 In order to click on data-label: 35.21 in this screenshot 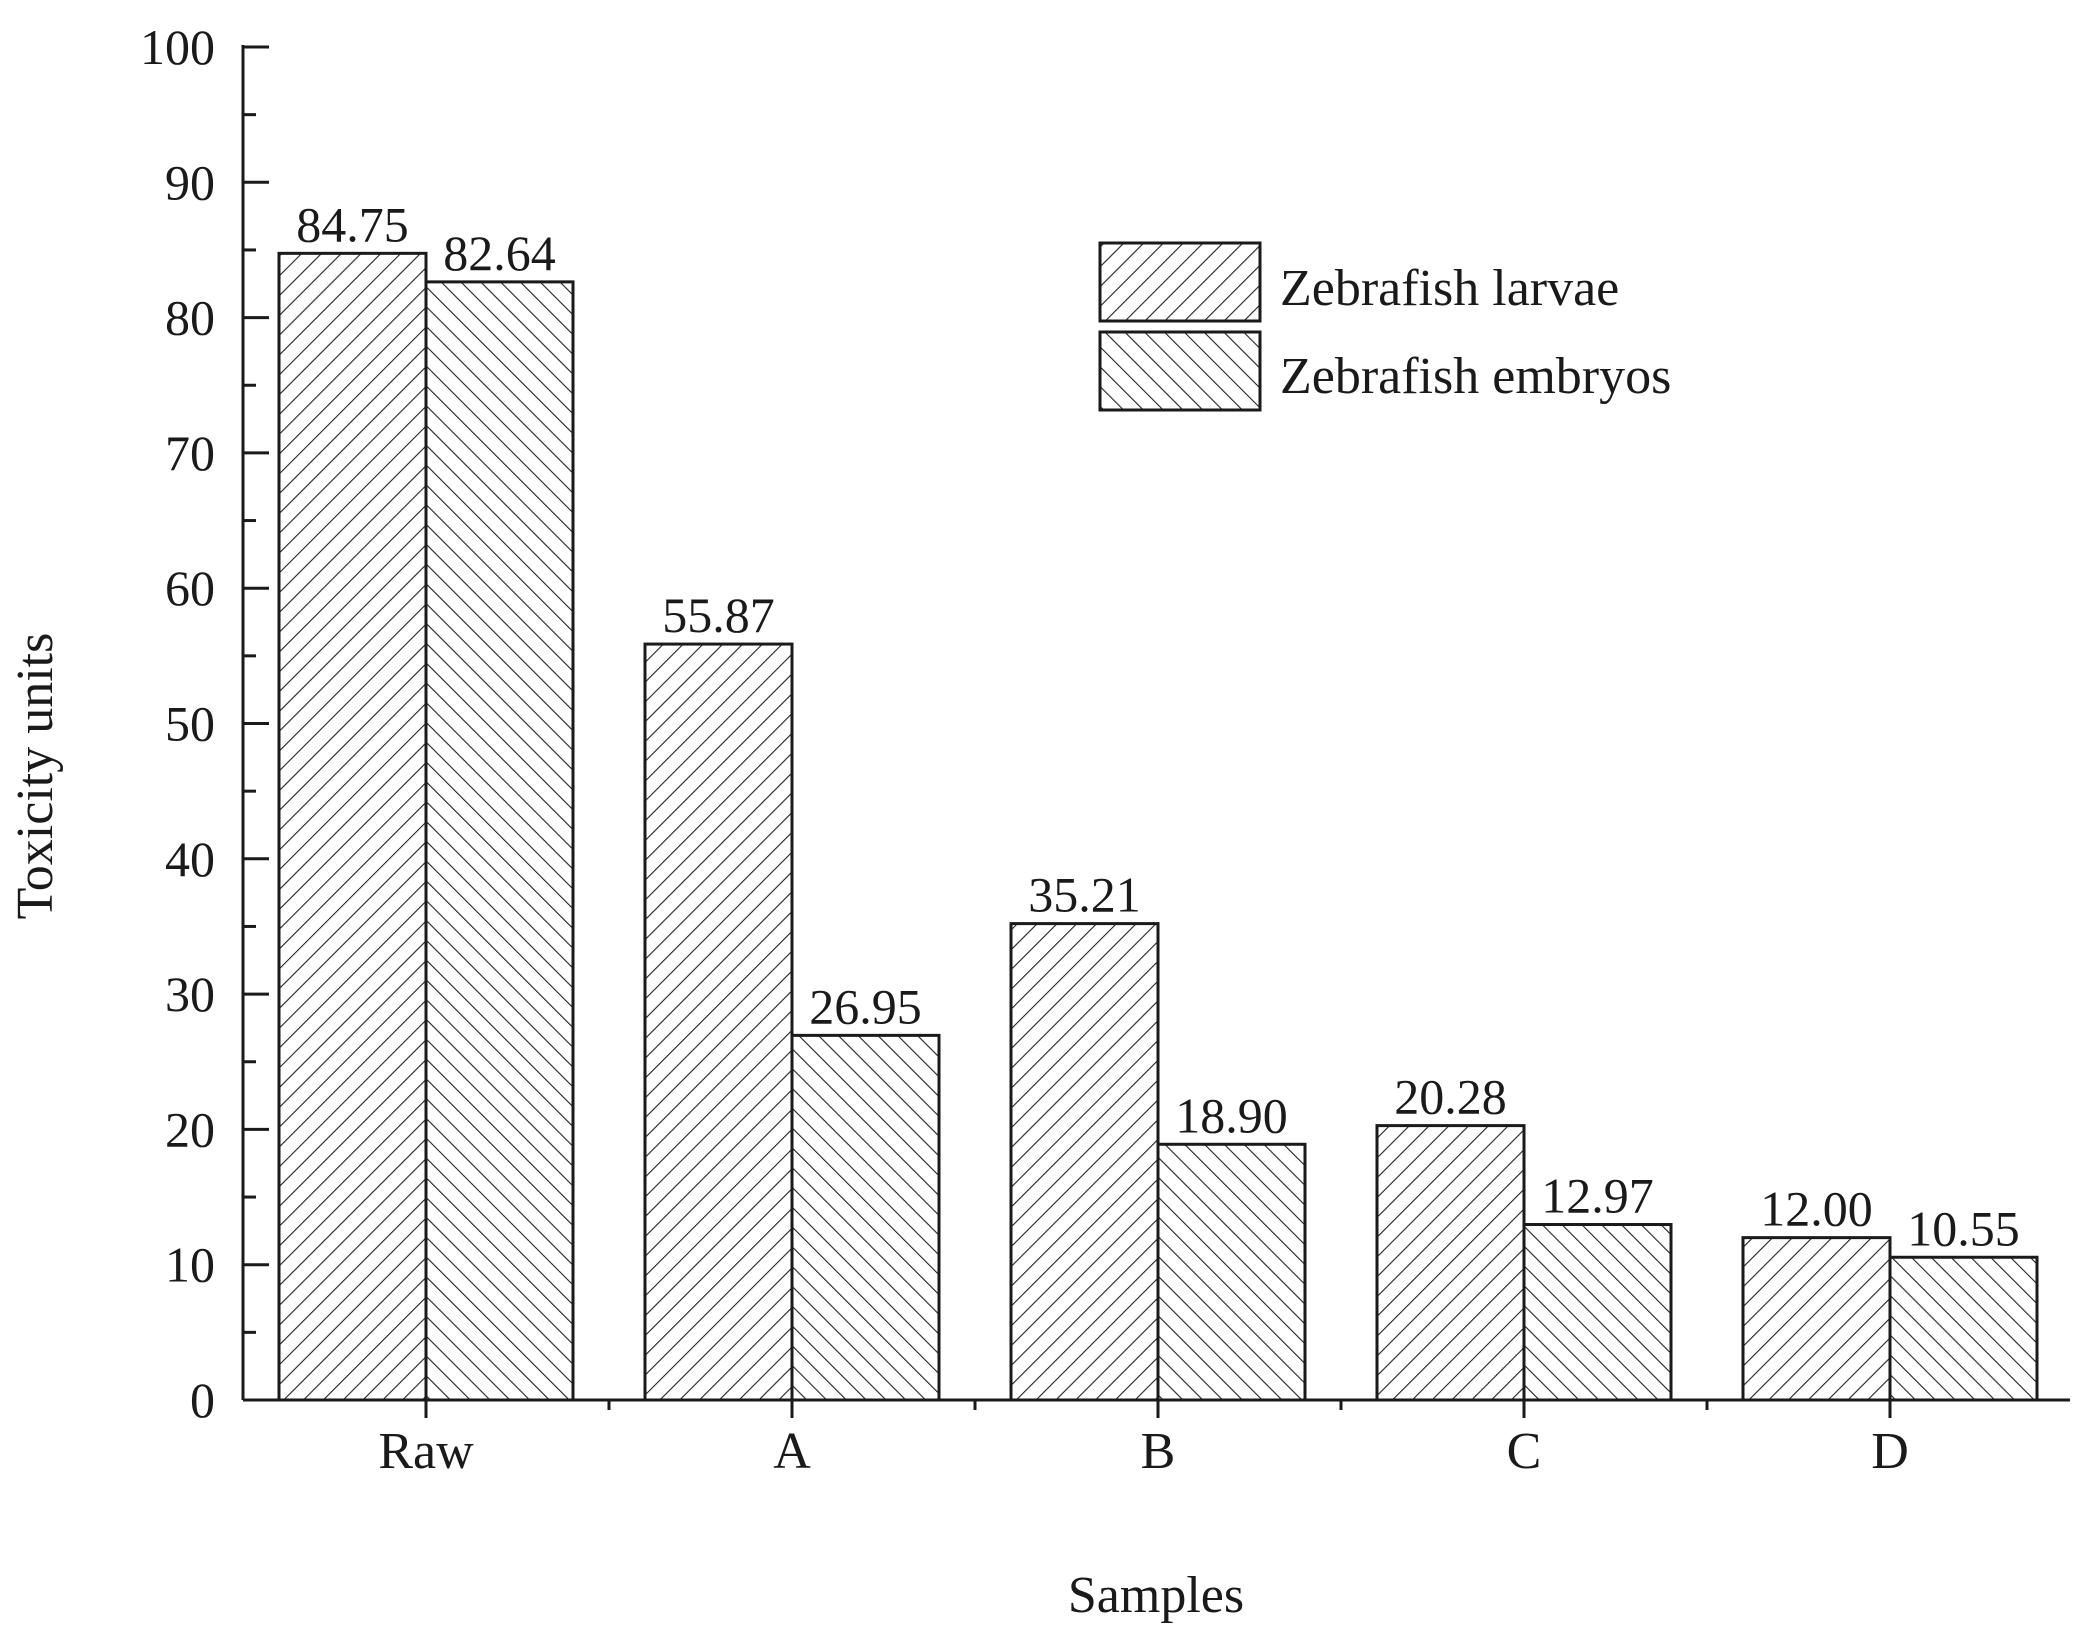, I will do `click(1084, 895)`.